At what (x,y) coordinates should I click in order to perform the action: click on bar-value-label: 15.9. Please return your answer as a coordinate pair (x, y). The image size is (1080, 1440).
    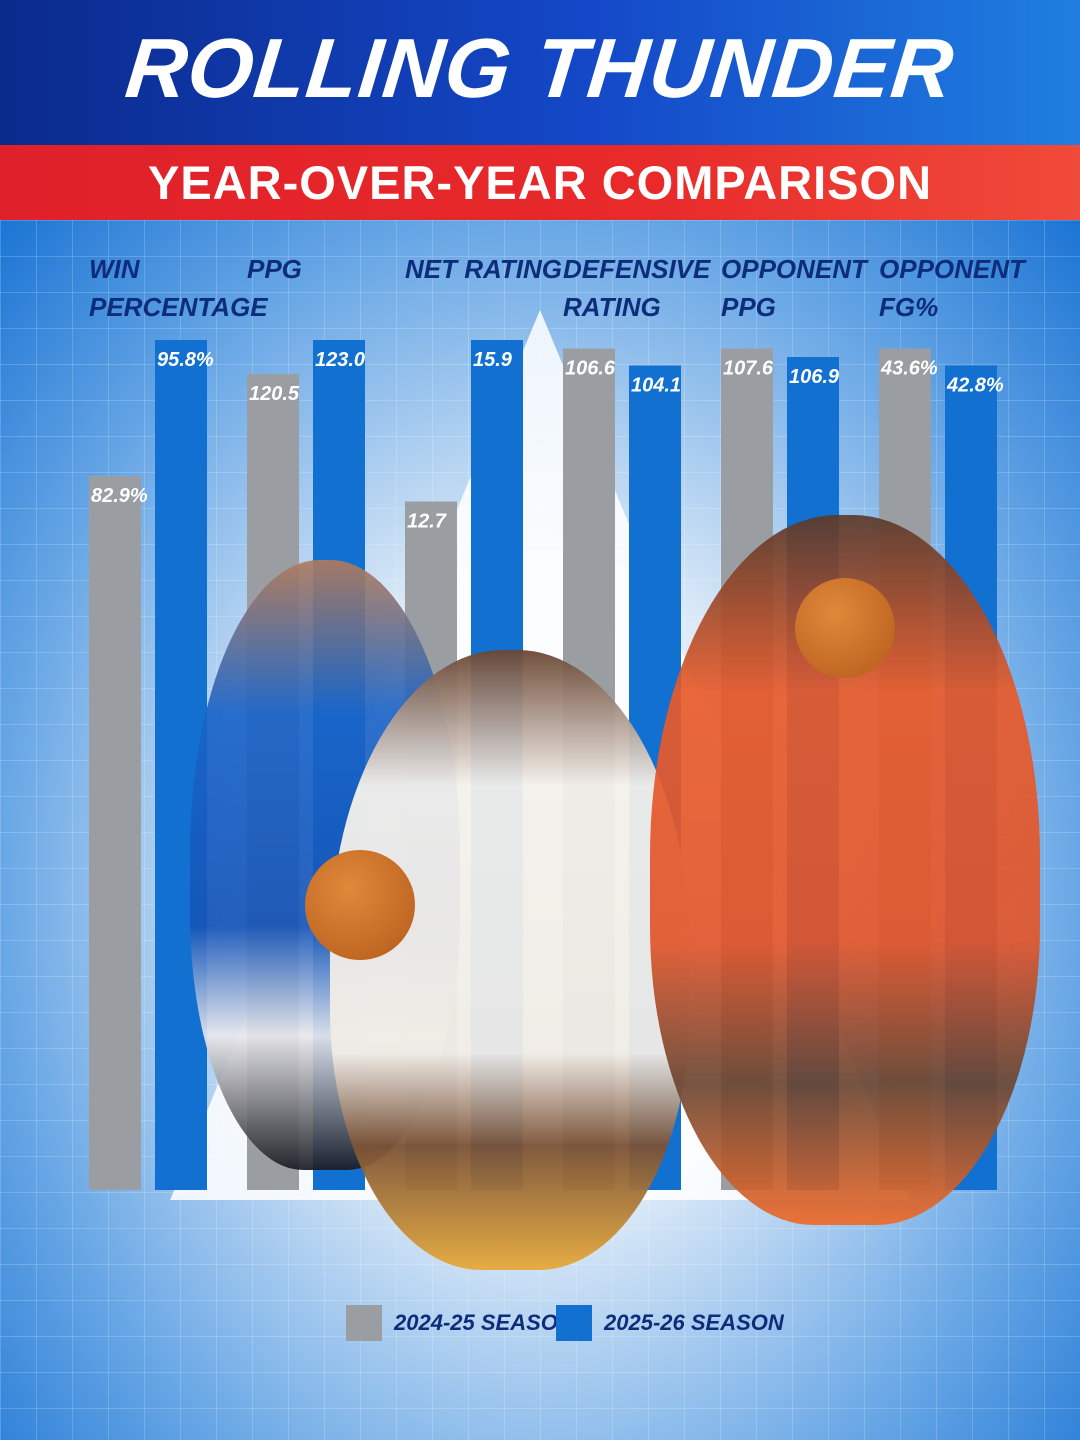
    Looking at the image, I should click on (493, 360).